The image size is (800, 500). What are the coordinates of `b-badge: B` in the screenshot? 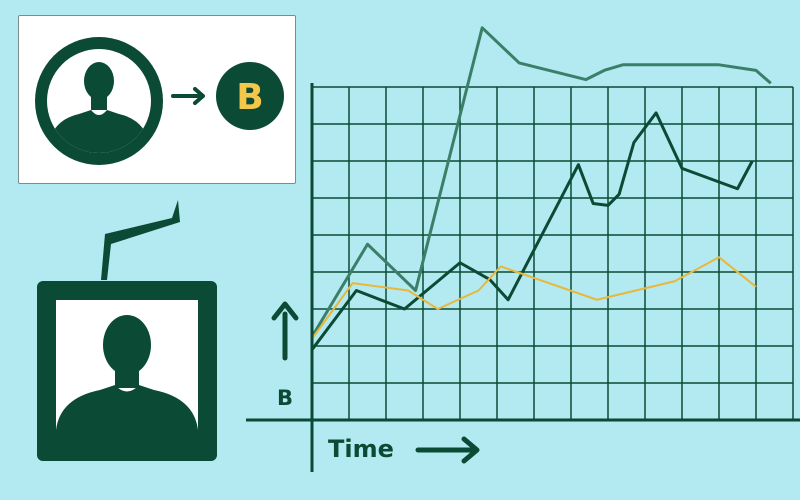 It's located at (250, 96).